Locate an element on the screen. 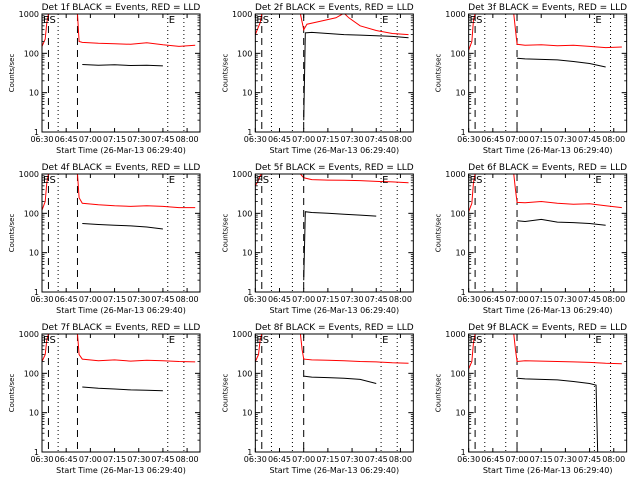  panel-title: Det 6f BLACK = Events, RED = LLD is located at coordinates (547, 168).